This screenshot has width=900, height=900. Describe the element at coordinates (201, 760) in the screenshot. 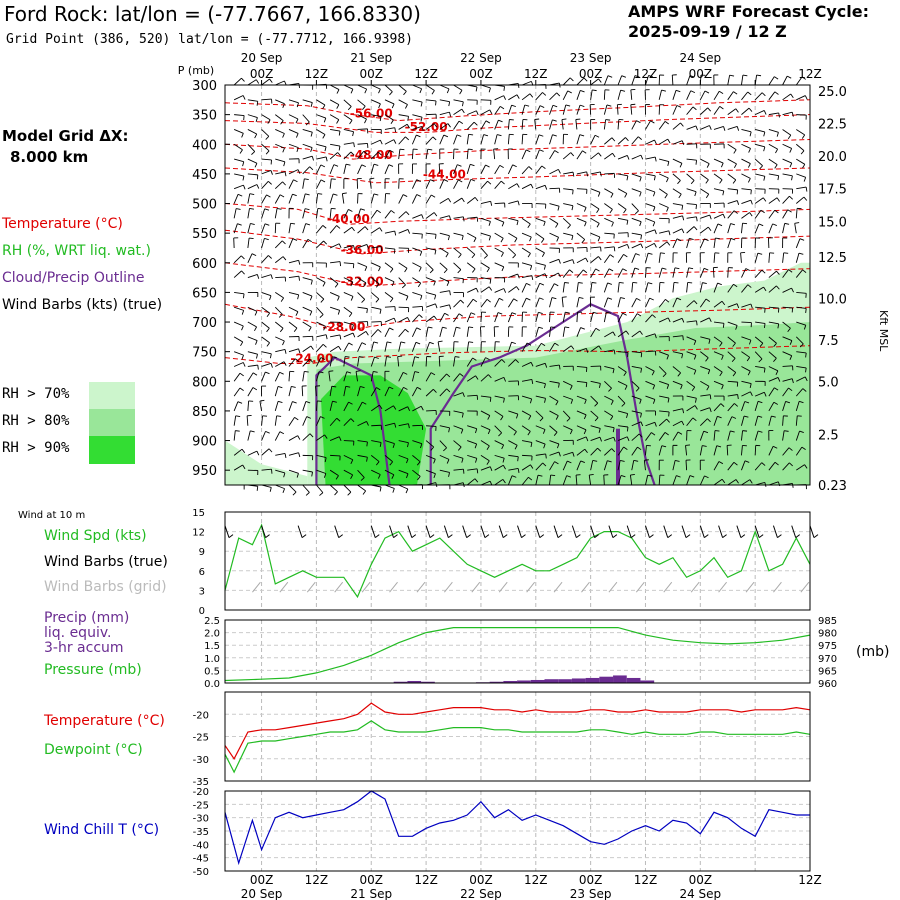

I see `temp-tick-label: -30` at that location.